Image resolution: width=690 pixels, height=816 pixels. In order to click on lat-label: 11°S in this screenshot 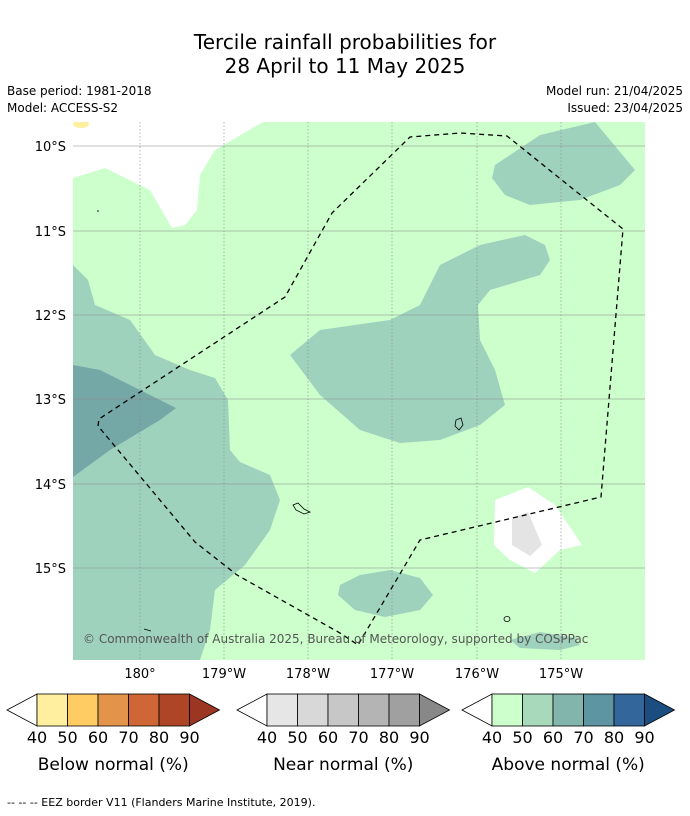, I will do `click(50, 232)`.